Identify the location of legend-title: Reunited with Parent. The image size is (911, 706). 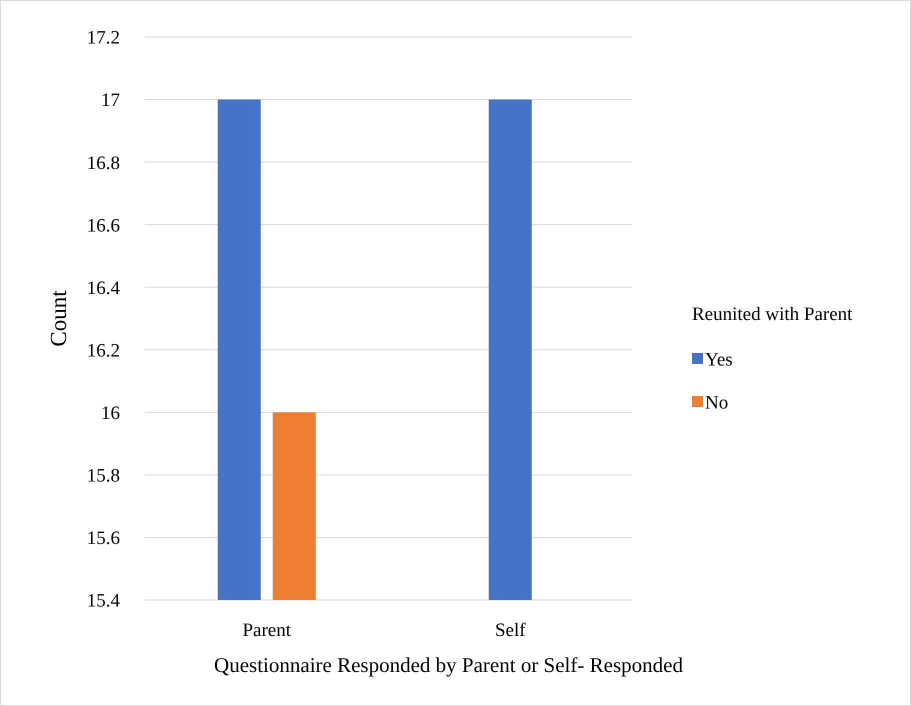
(773, 314).